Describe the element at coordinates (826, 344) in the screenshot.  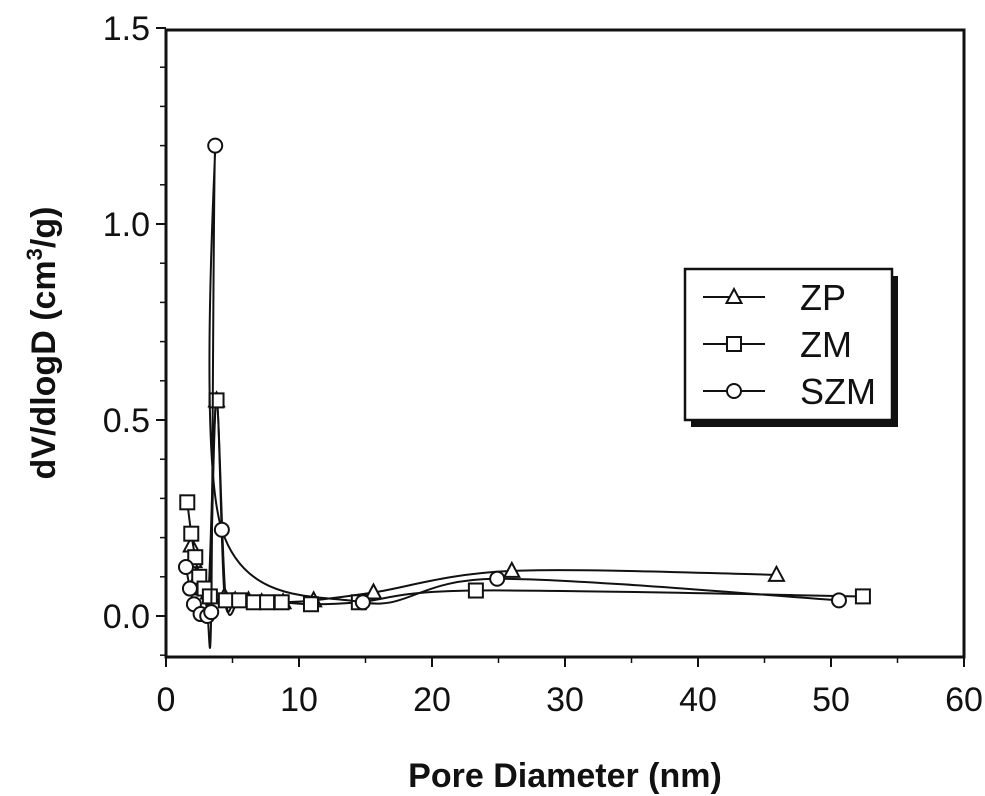
I see `legend-label: ZM` at that location.